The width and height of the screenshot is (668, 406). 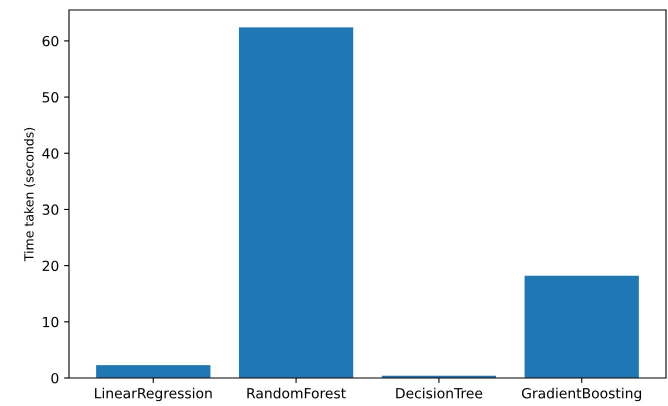 I want to click on y-tick-label: 20, so click(x=50, y=266).